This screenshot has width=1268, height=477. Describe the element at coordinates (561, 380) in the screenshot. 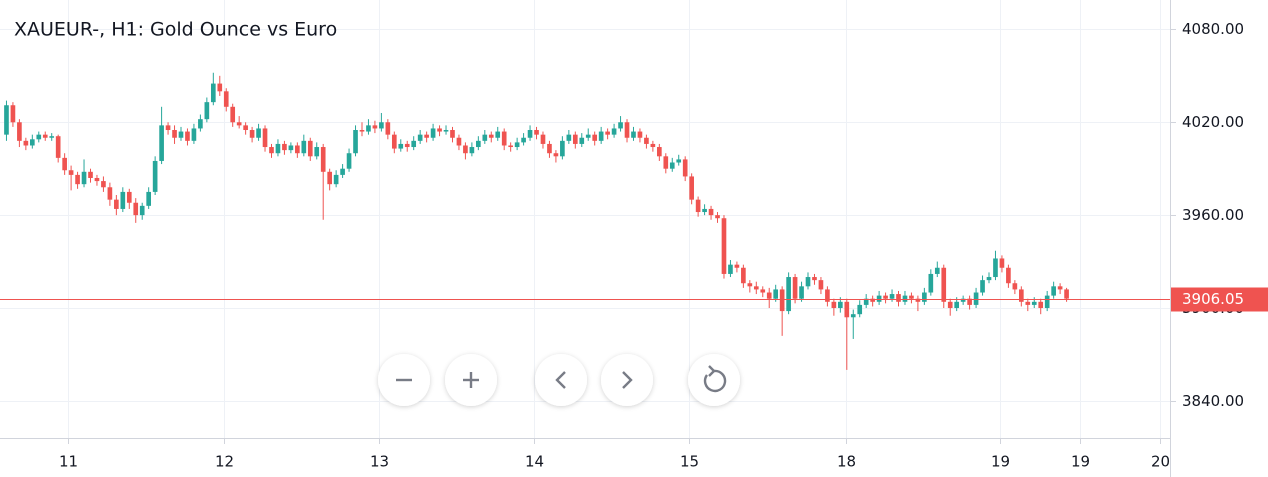

I see `scroll-left-button` at that location.